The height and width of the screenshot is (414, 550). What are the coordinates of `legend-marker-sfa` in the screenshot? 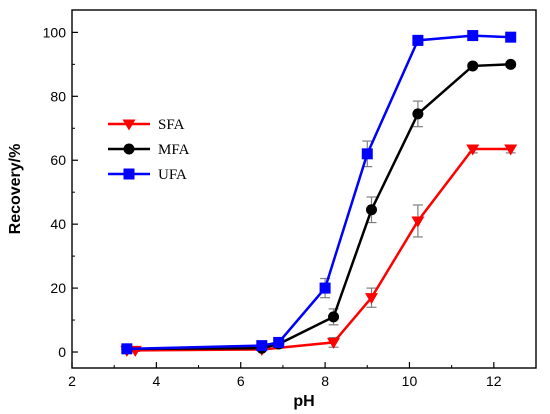 It's located at (129, 125).